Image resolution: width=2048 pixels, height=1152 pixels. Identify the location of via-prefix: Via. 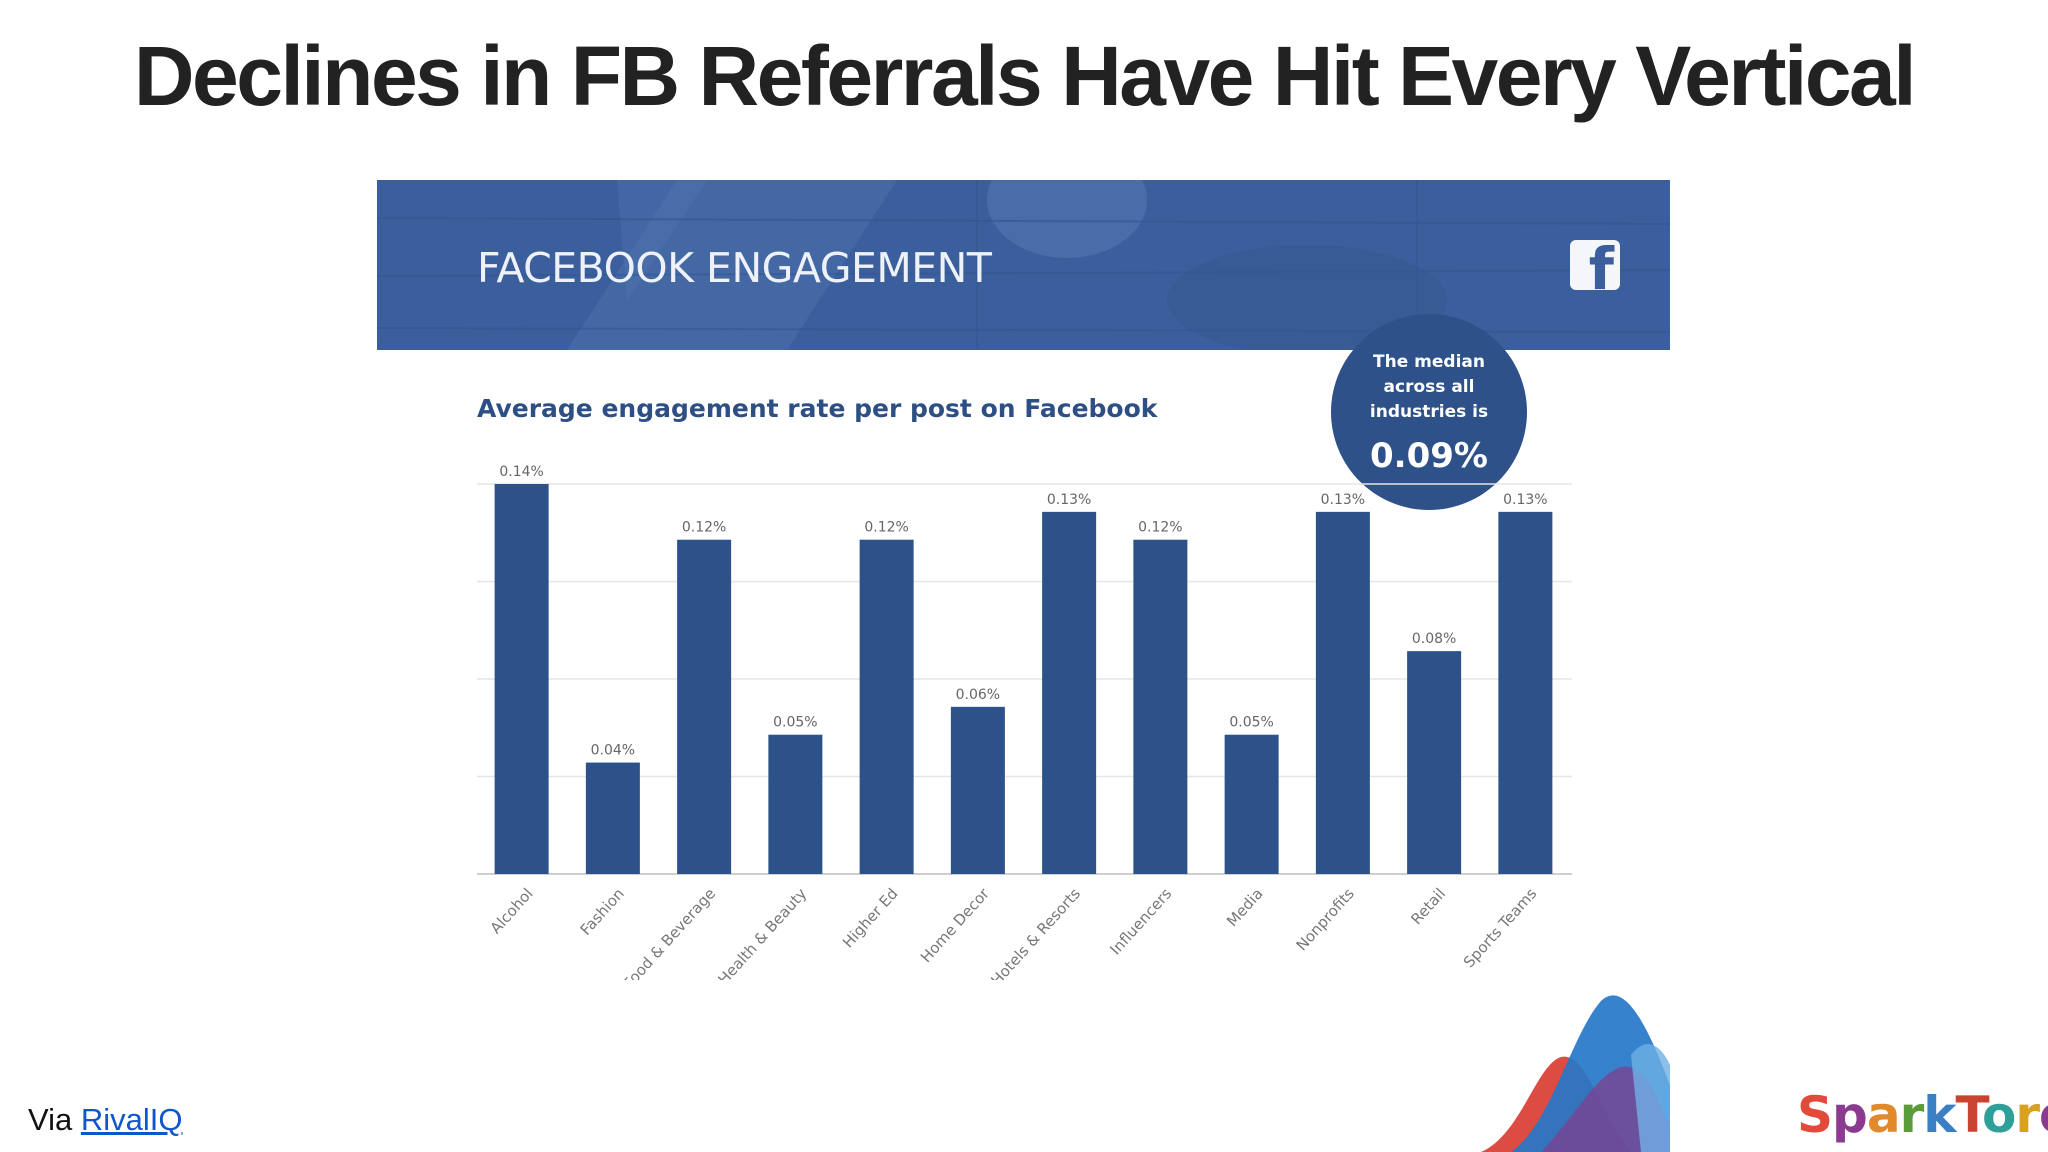
(54, 1119).